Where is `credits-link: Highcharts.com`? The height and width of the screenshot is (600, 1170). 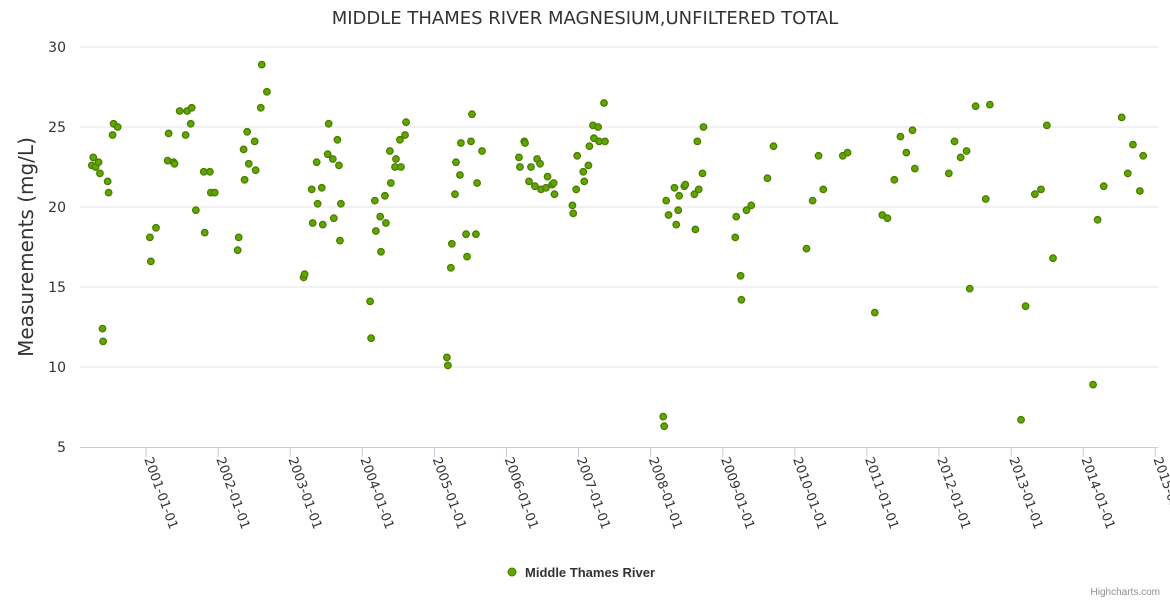
credits-link: Highcharts.com is located at coordinates (1125, 592).